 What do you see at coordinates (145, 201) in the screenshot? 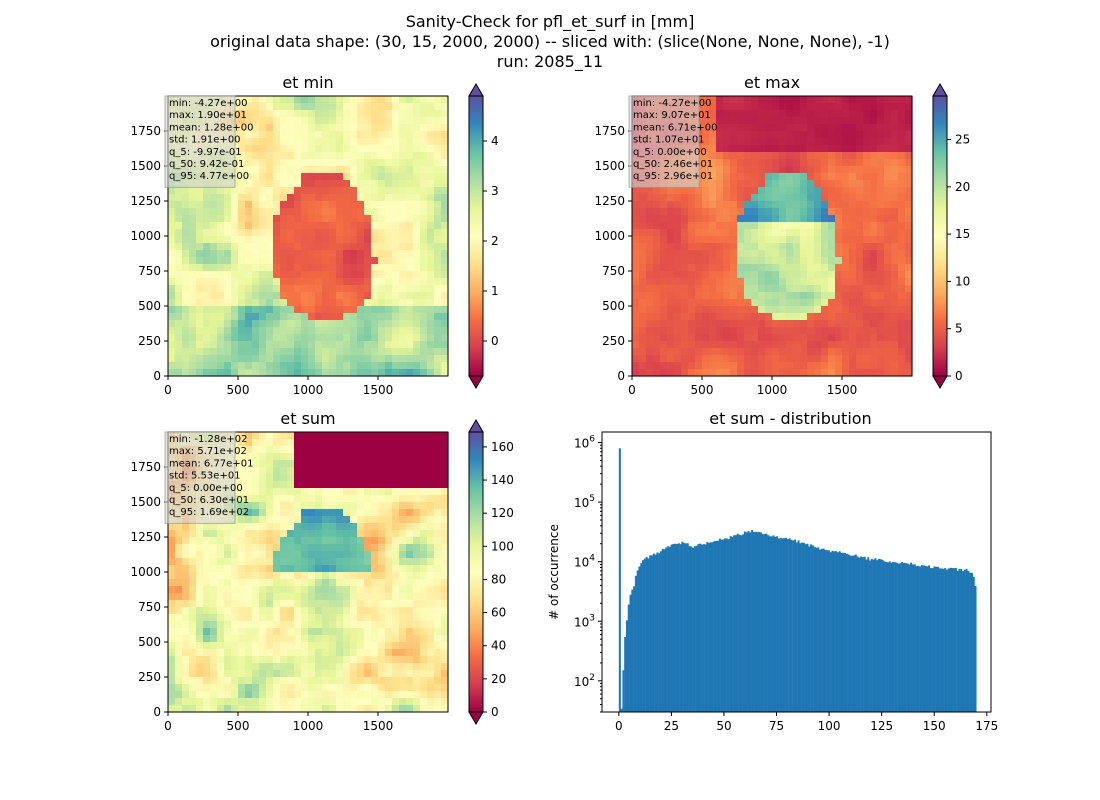
I see `y-tick-label: 1250` at bounding box center [145, 201].